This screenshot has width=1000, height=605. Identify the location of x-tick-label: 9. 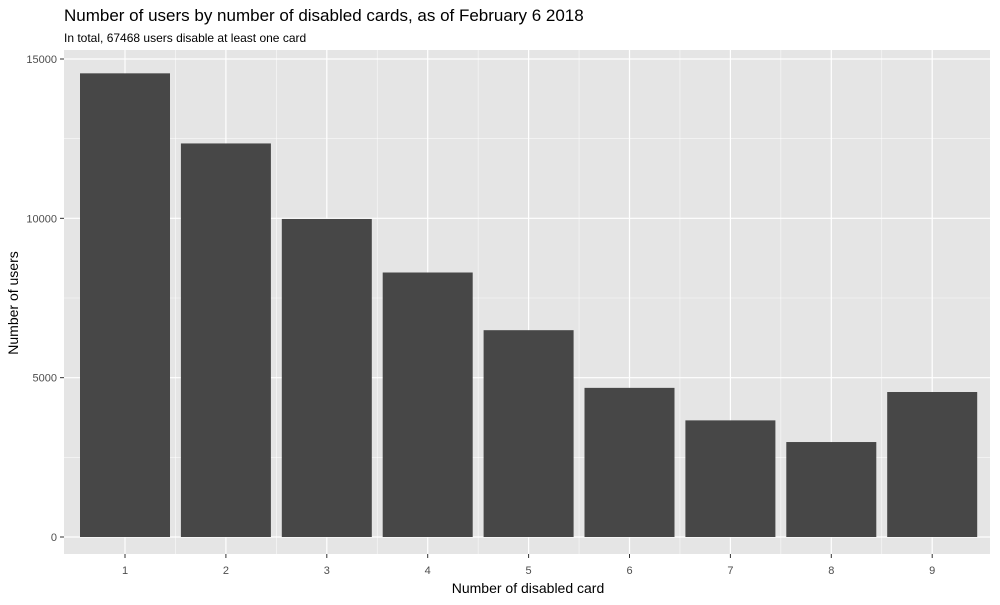
(932, 571).